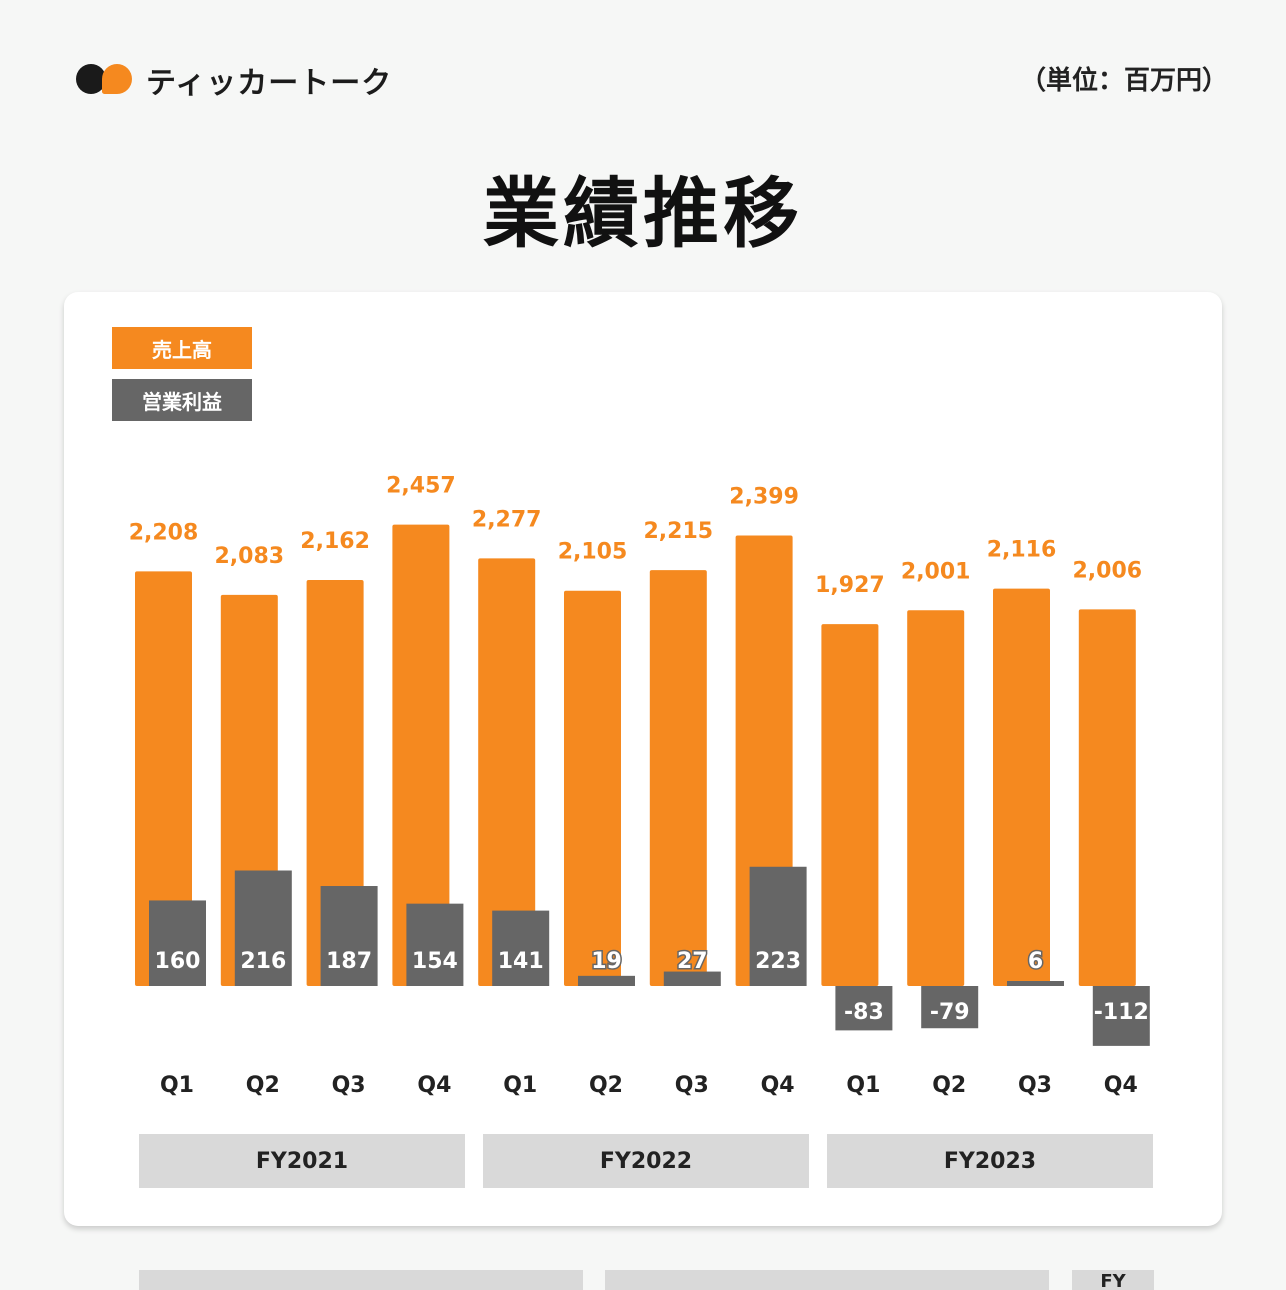  What do you see at coordinates (335, 541) in the screenshot?
I see `sales-value-label: 2,162` at bounding box center [335, 541].